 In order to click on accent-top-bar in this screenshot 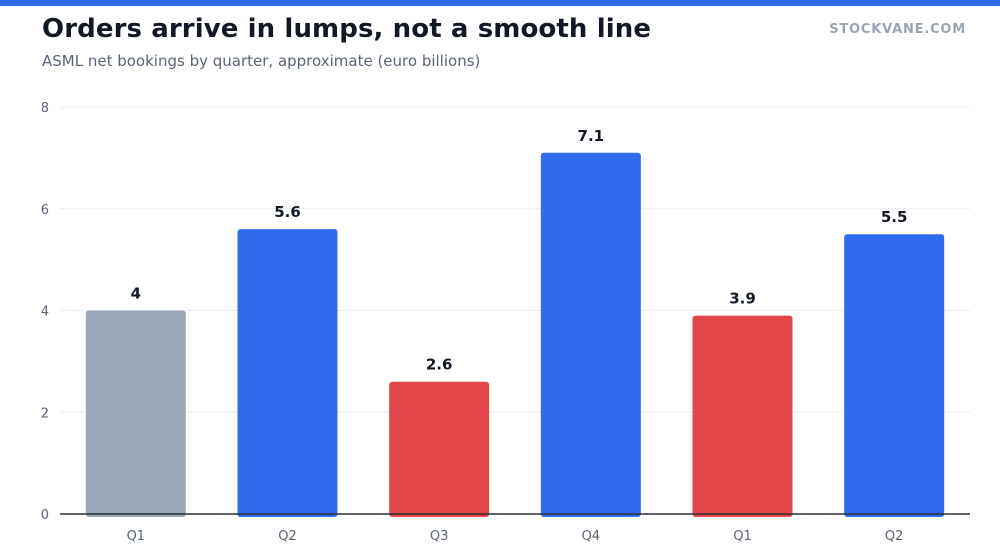, I will do `click(500, 3)`.